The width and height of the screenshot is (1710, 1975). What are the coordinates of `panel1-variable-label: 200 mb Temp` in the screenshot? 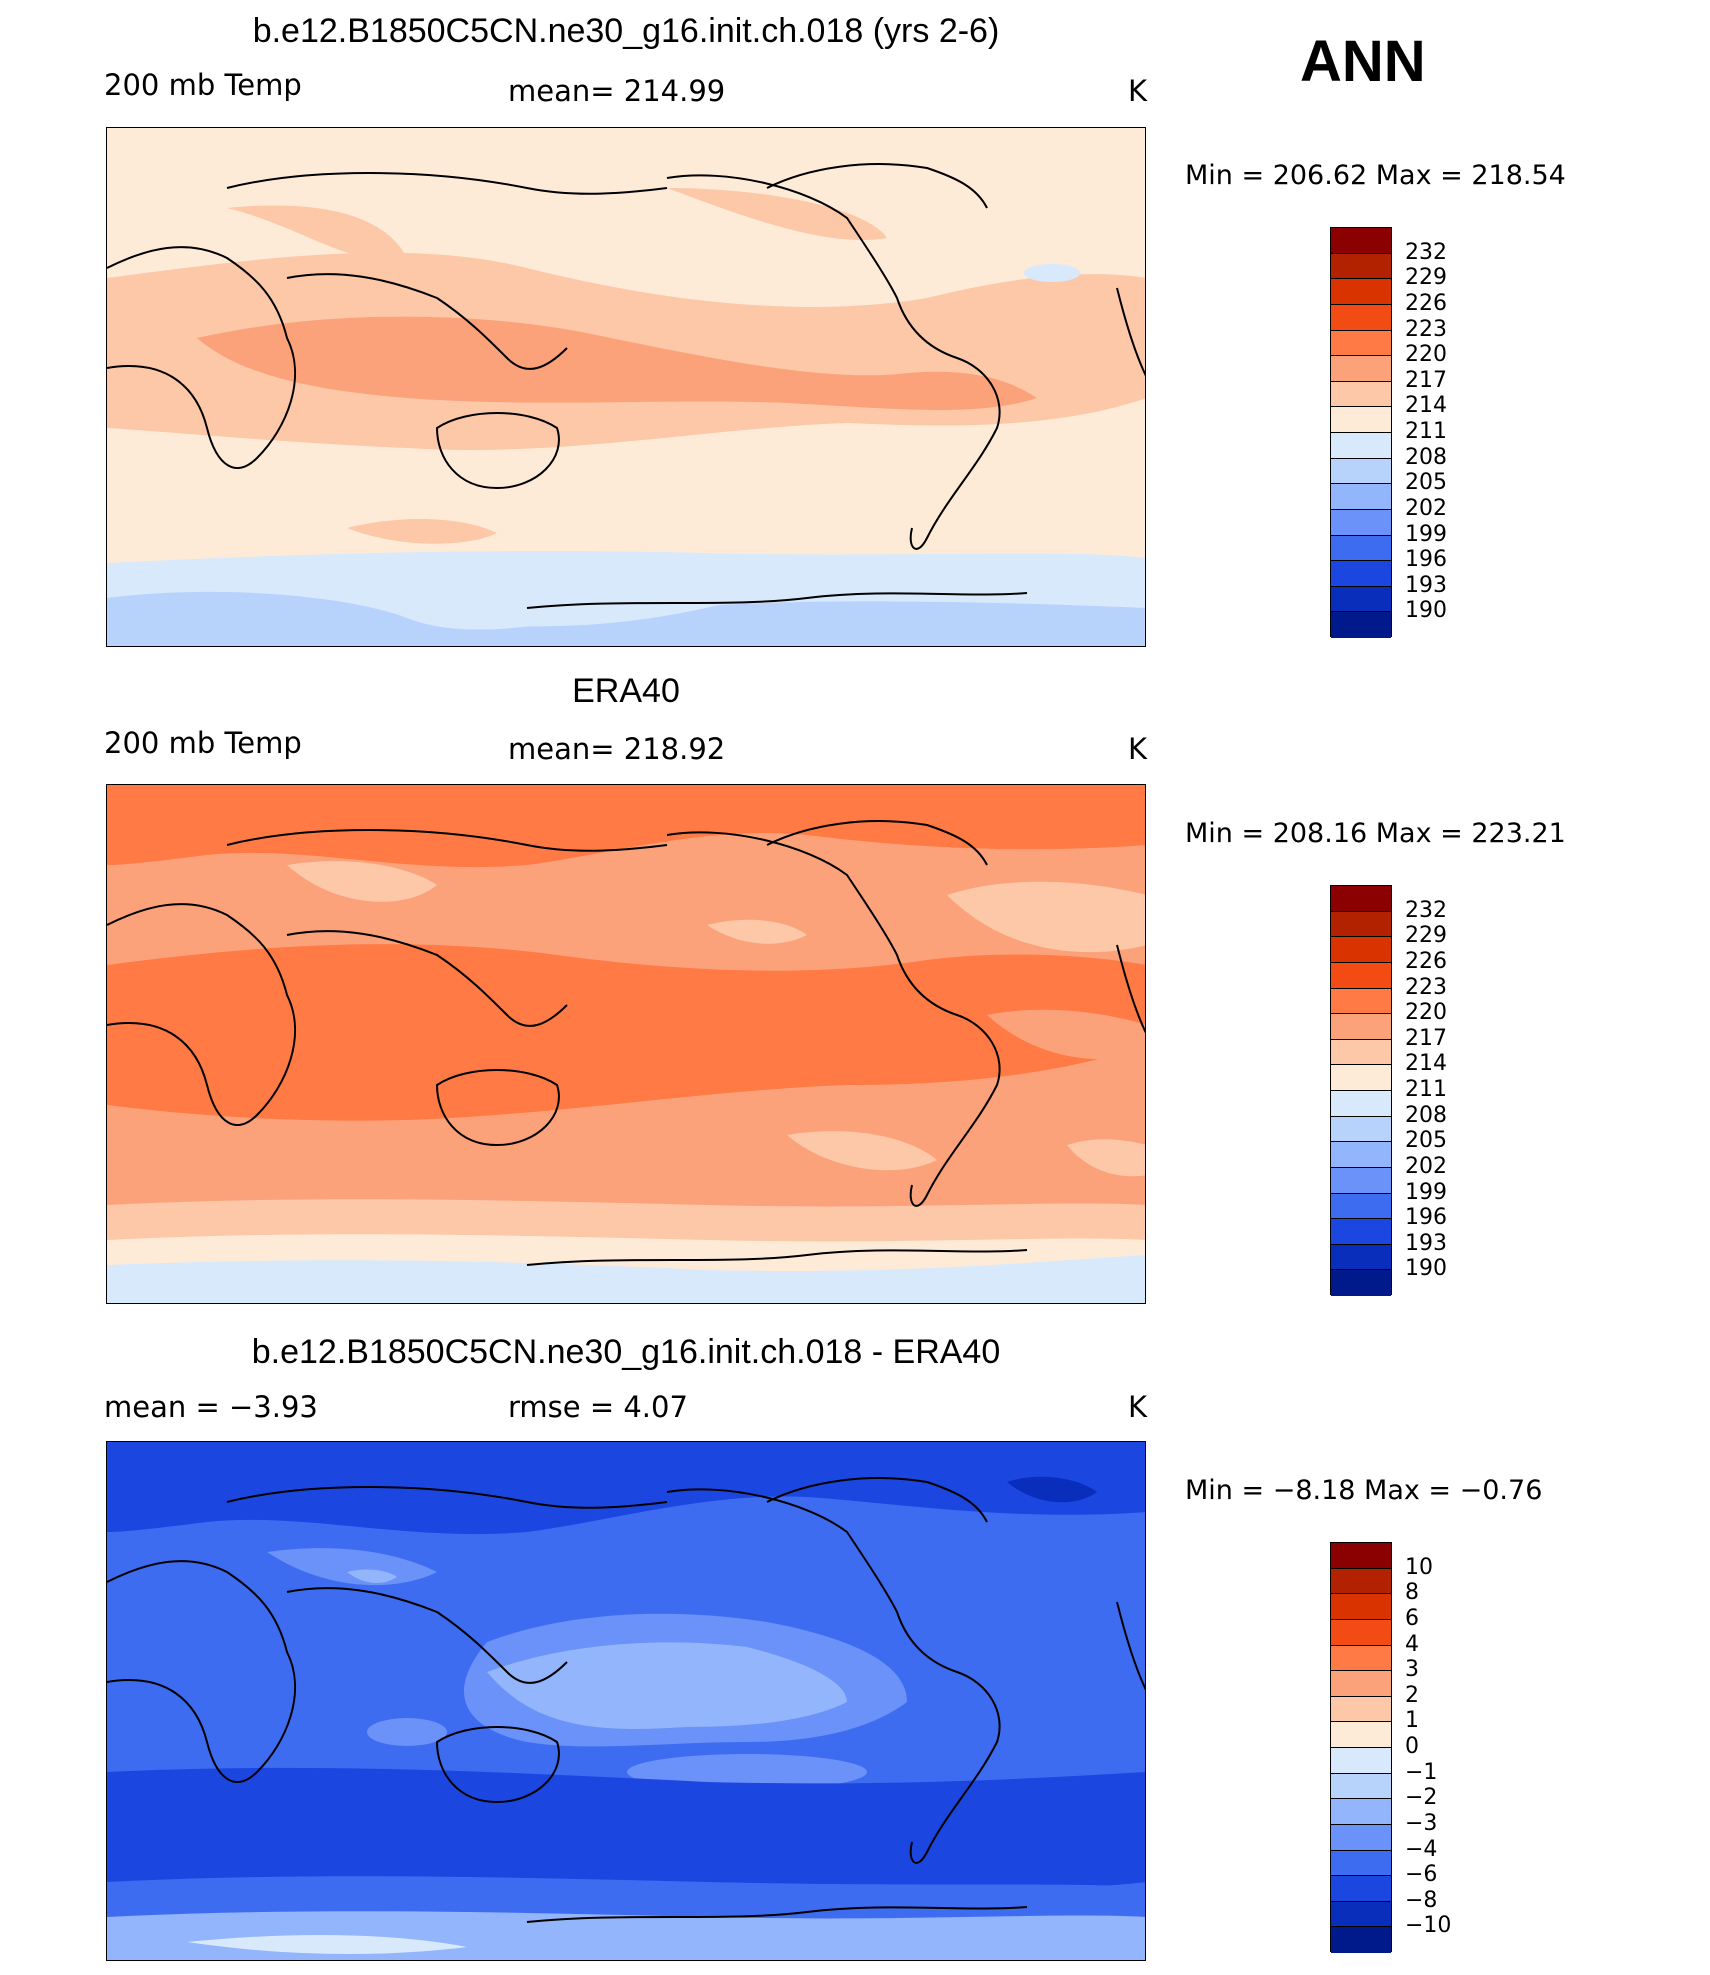 It's located at (203, 85).